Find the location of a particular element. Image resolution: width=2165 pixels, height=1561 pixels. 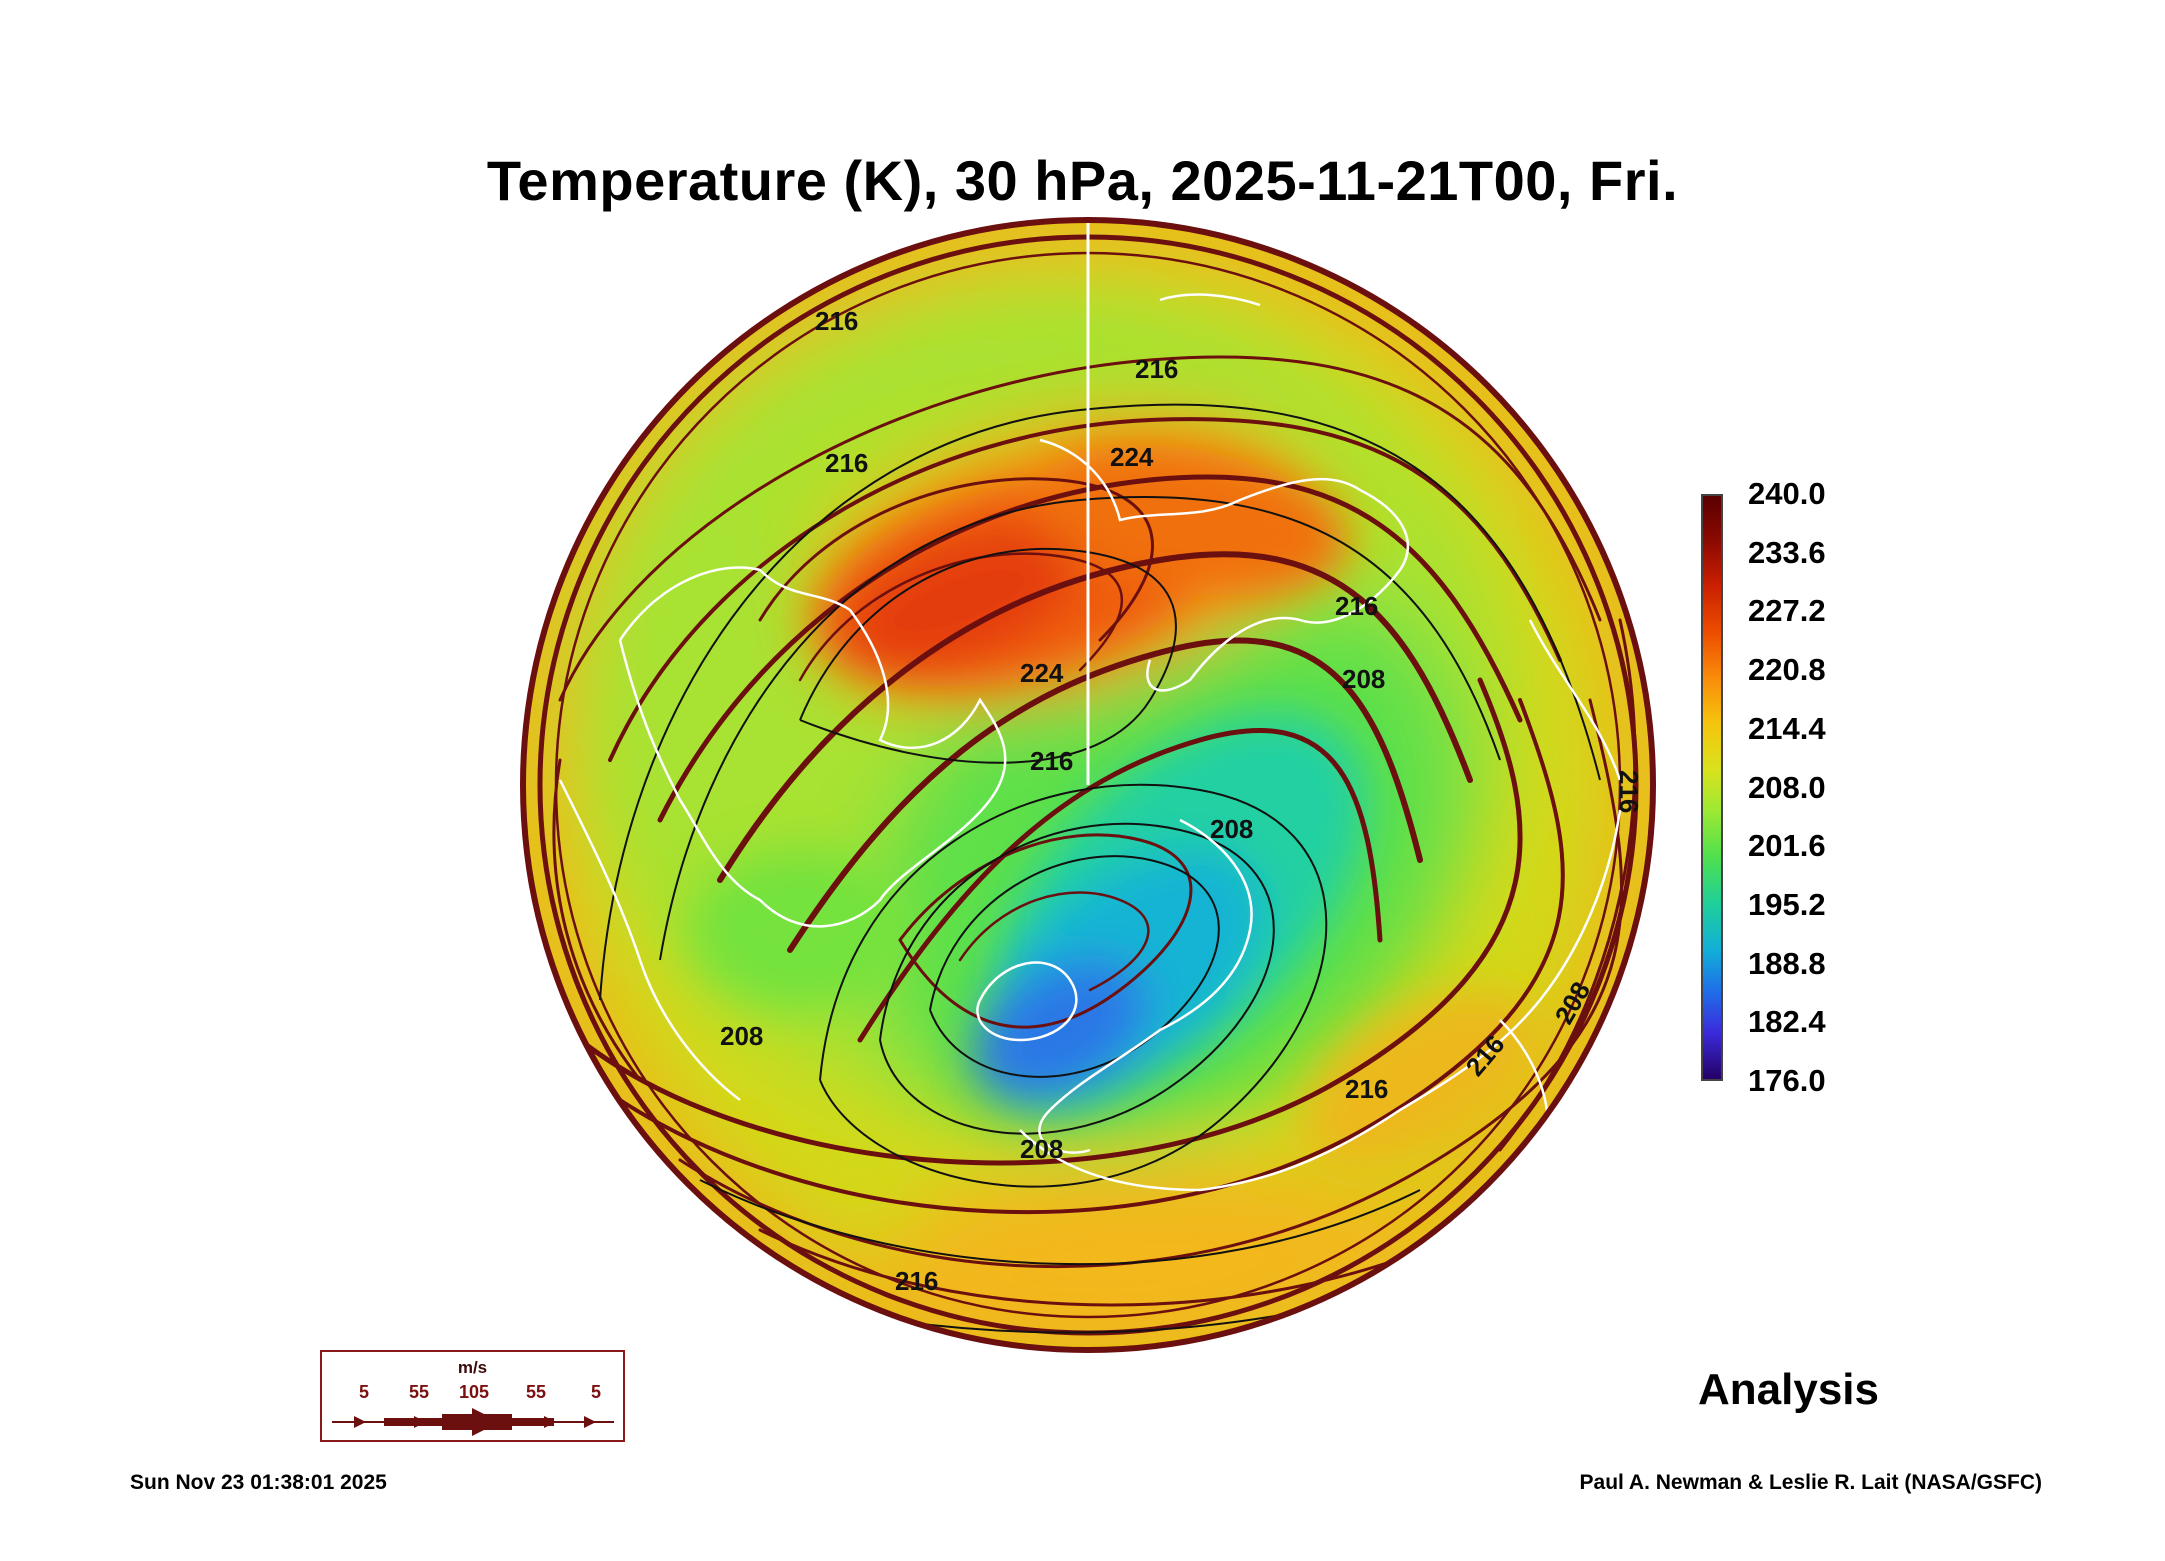

colorbar-label: 233.6 is located at coordinates (1787, 552).